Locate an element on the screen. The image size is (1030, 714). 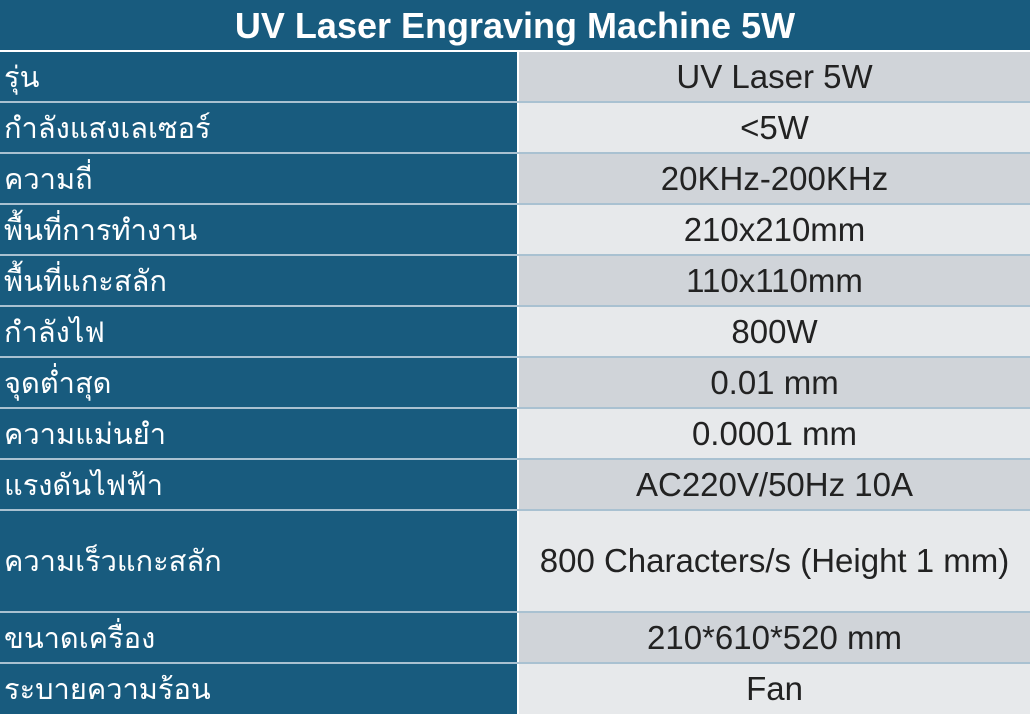
table-row: ระบายความร้อน Fan is located at coordinates (515, 689).